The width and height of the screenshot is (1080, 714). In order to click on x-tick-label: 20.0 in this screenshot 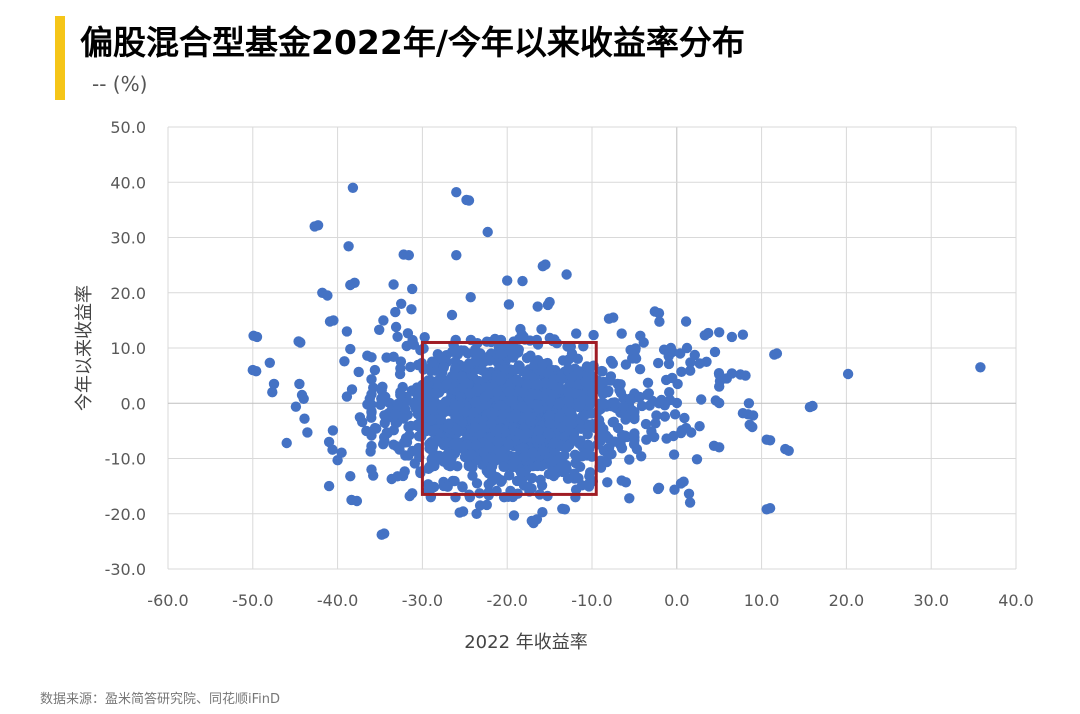, I will do `click(847, 600)`.